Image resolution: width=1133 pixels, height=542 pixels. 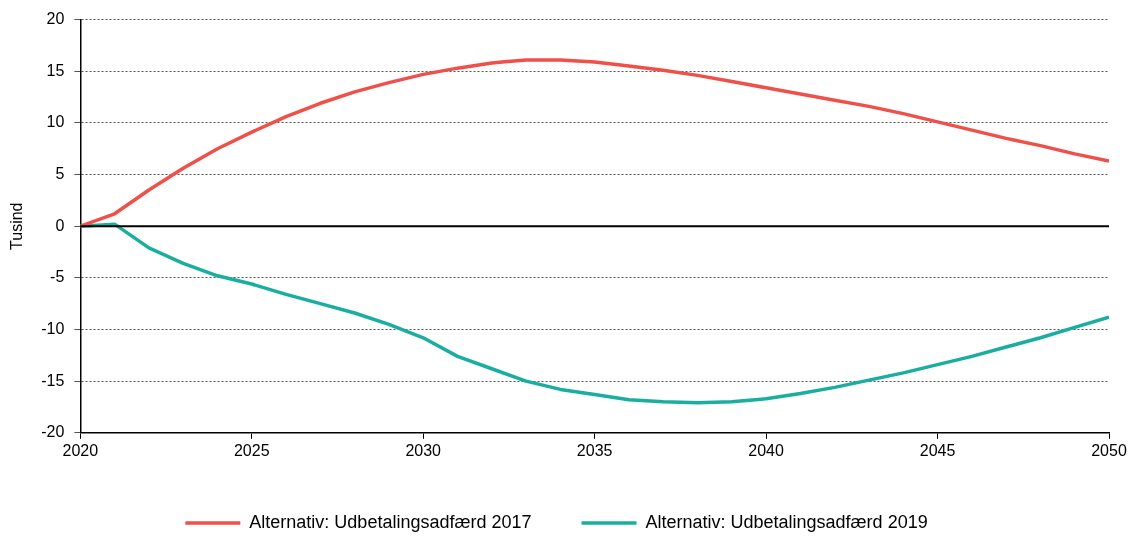 What do you see at coordinates (60, 225) in the screenshot?
I see `y-tick-label: 0` at bounding box center [60, 225].